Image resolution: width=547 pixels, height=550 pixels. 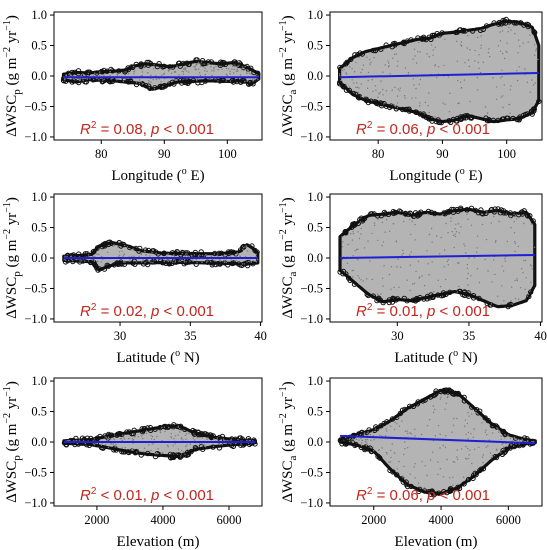 What do you see at coordinates (17, 274) in the screenshot?
I see `label-part: p` at bounding box center [17, 274].